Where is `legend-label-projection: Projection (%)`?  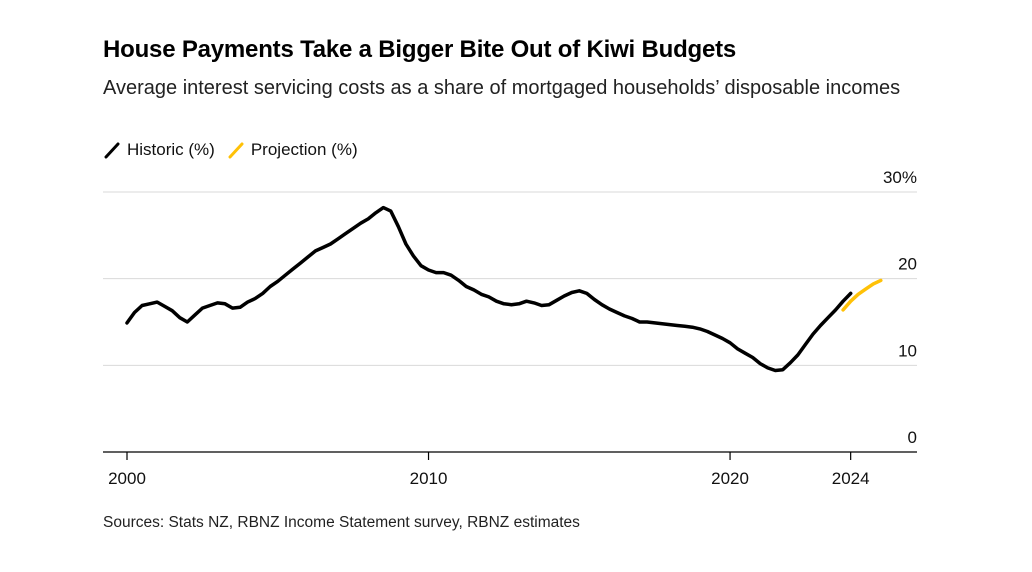
legend-label-projection: Projection (%) is located at coordinates (304, 149).